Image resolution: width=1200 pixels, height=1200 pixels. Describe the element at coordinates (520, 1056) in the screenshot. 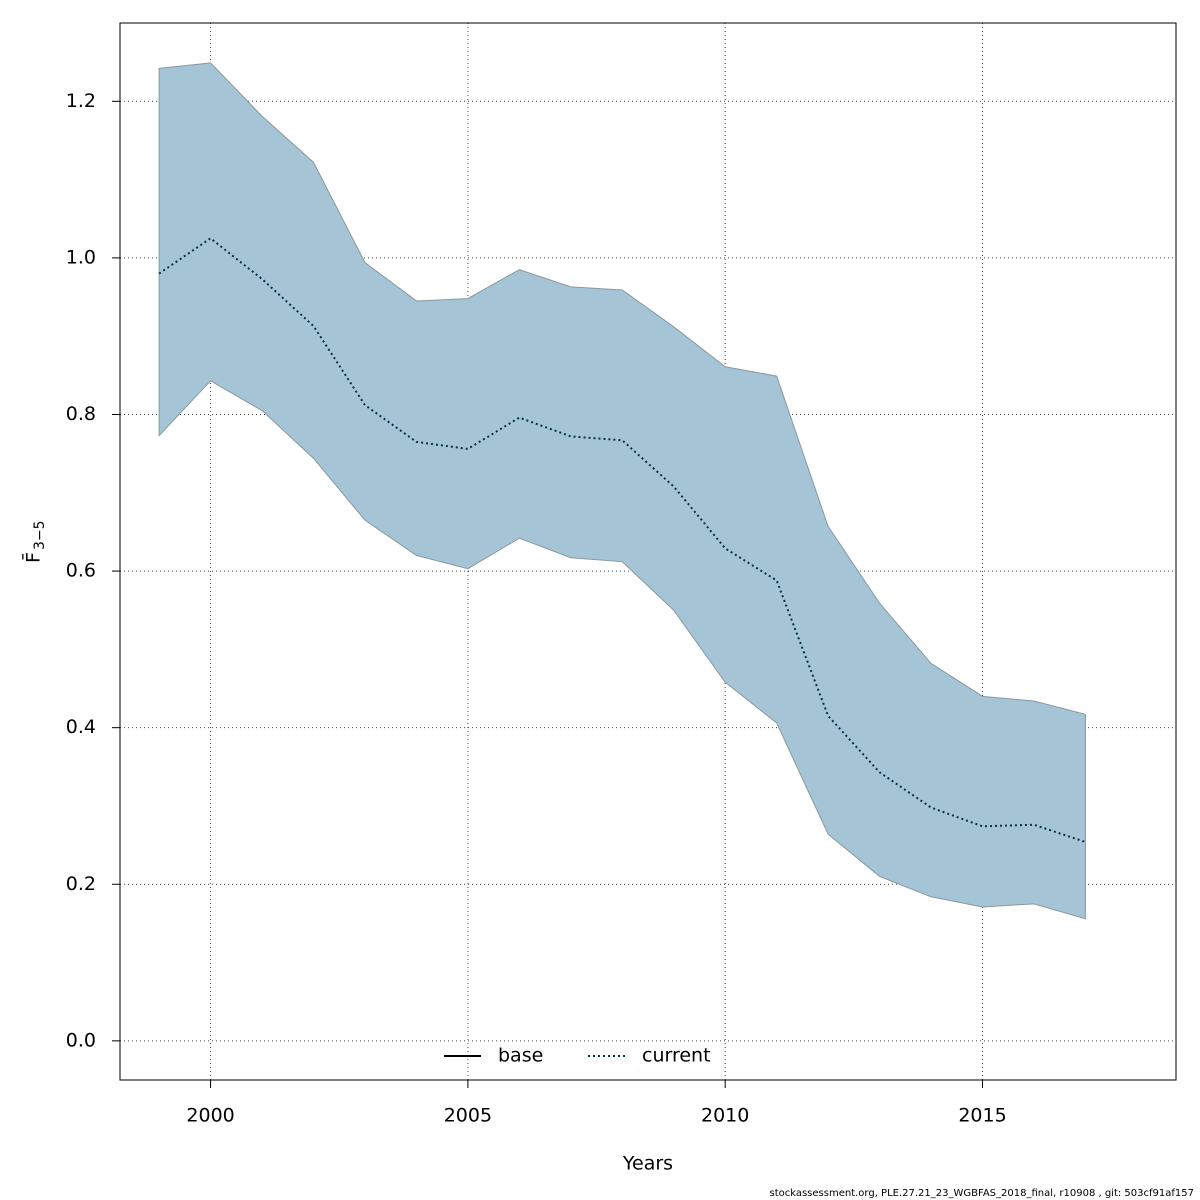

I see `legend-label: base` at that location.